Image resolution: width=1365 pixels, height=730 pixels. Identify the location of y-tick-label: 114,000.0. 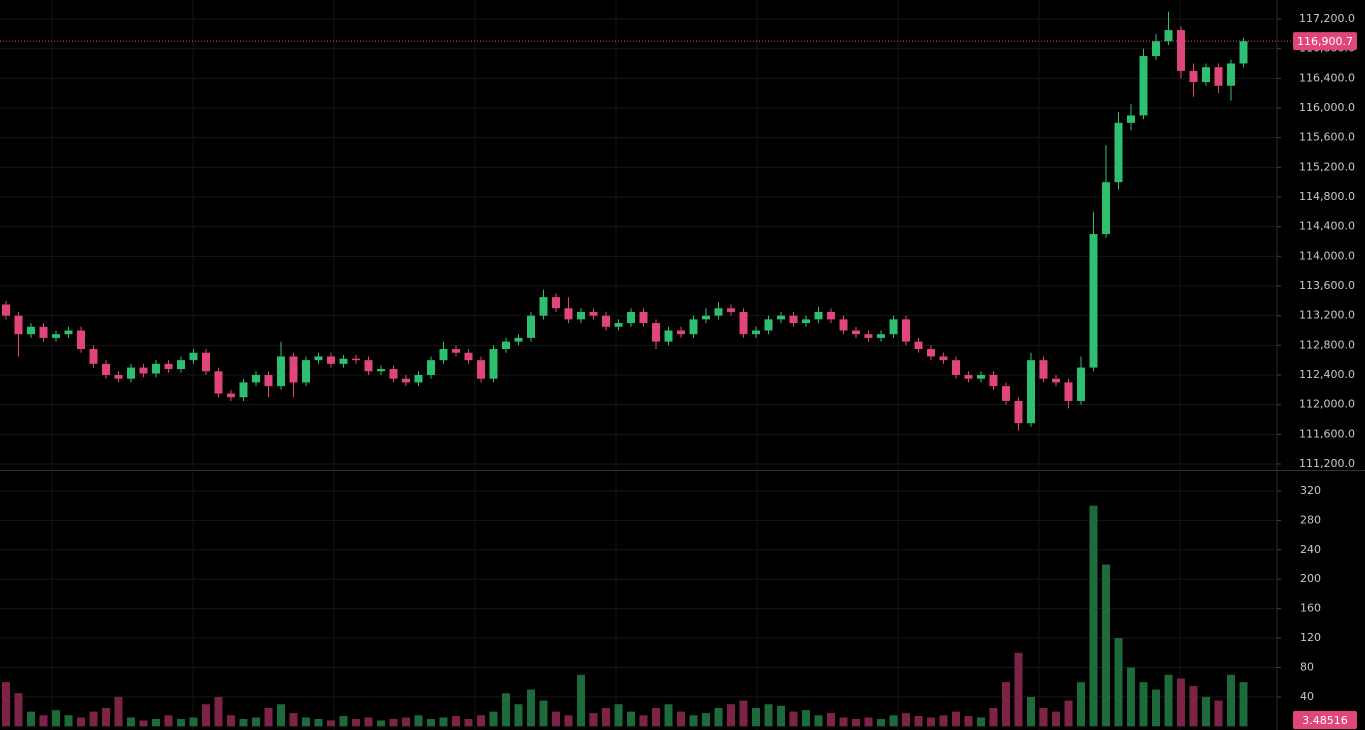
(1327, 255).